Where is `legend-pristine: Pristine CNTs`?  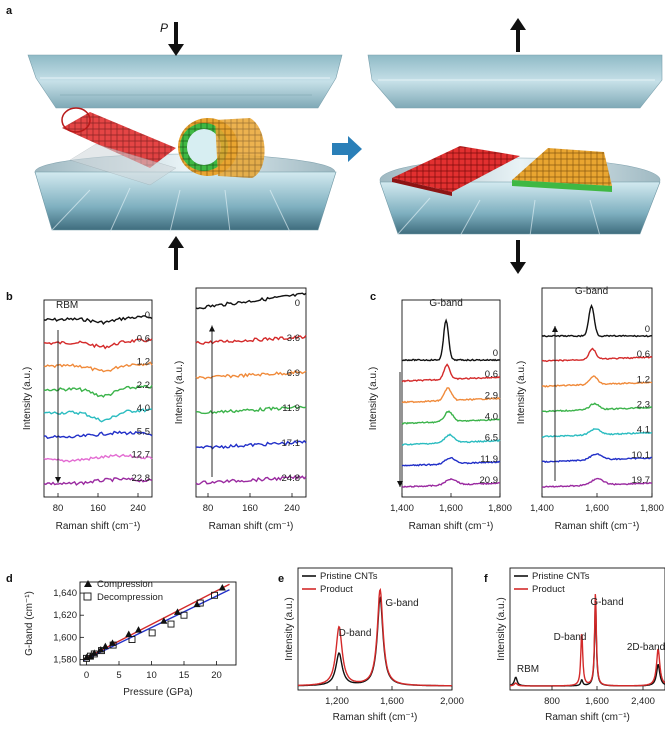 legend-pristine: Pristine CNTs is located at coordinates (349, 576).